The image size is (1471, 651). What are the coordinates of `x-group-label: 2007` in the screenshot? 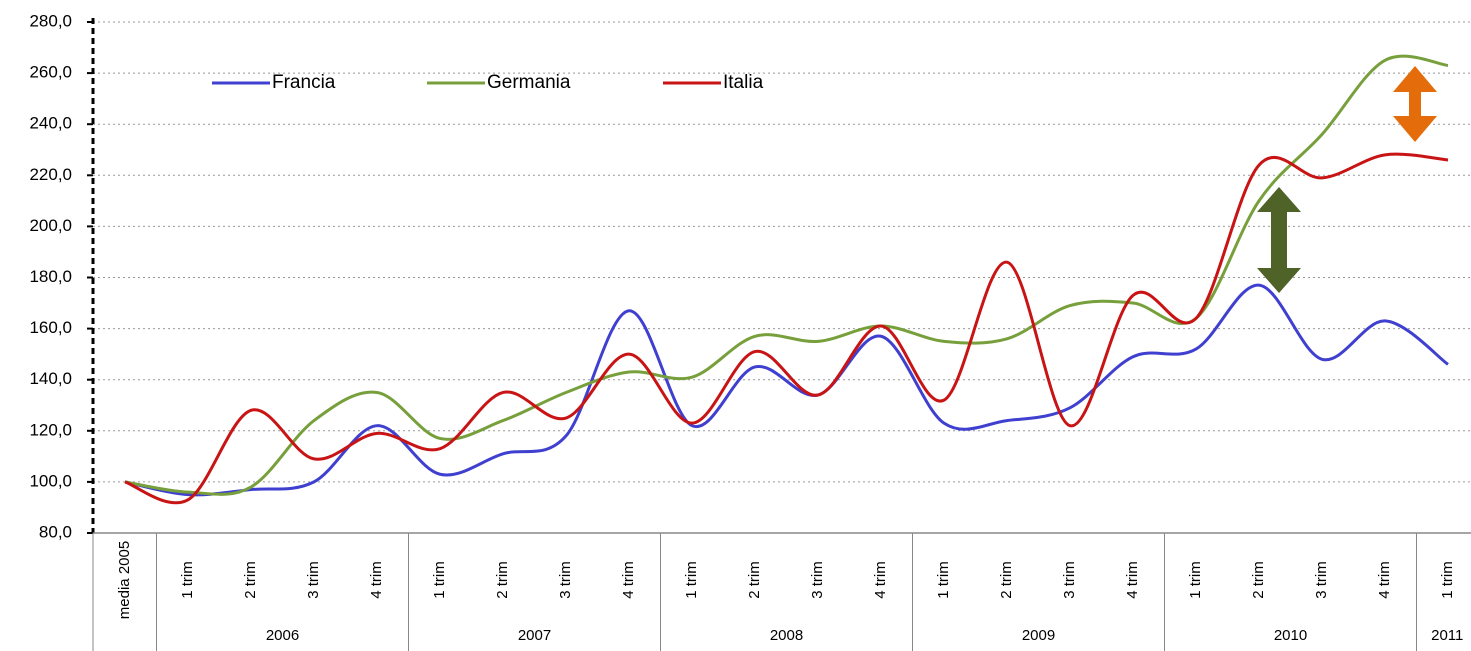 It's located at (534, 635).